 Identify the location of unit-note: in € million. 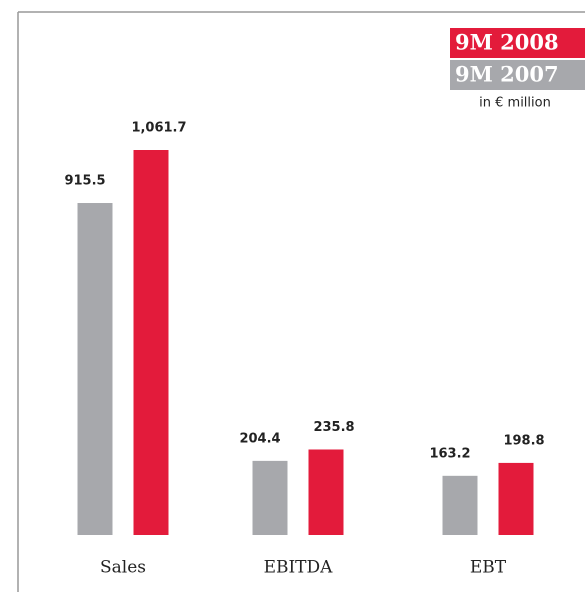
(515, 103).